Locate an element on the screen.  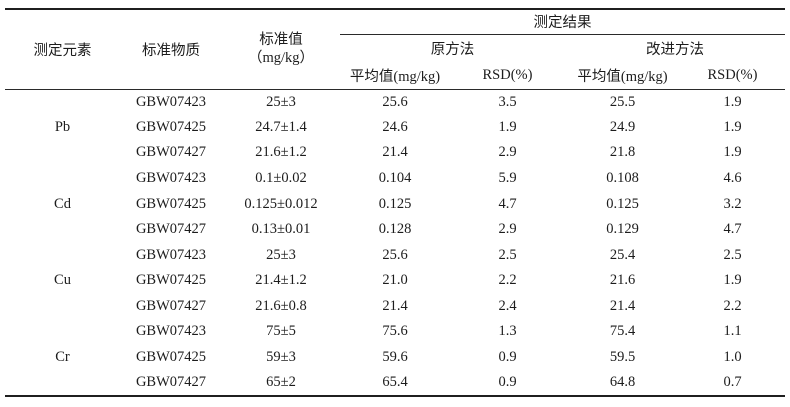
cell-impr-mean: 25.5 is located at coordinates (622, 101).